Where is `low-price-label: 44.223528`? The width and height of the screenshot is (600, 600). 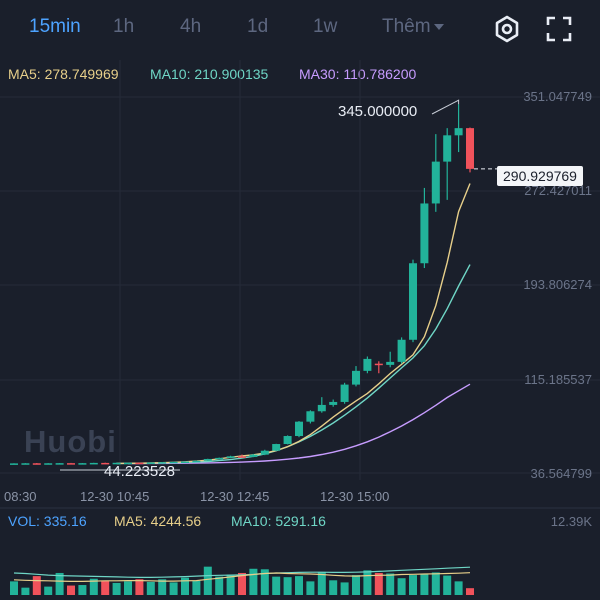
low-price-label: 44.223528 is located at coordinates (139, 471).